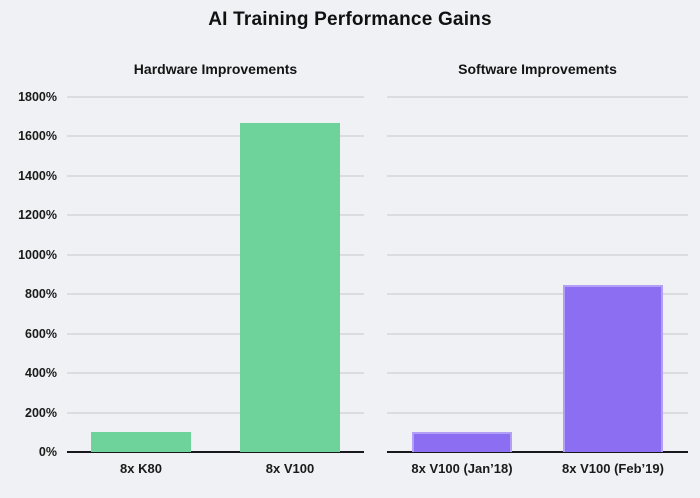 This screenshot has width=700, height=498. Describe the element at coordinates (462, 468) in the screenshot. I see `x-axis-category-label: 8x V100 (Jan’18)` at that location.